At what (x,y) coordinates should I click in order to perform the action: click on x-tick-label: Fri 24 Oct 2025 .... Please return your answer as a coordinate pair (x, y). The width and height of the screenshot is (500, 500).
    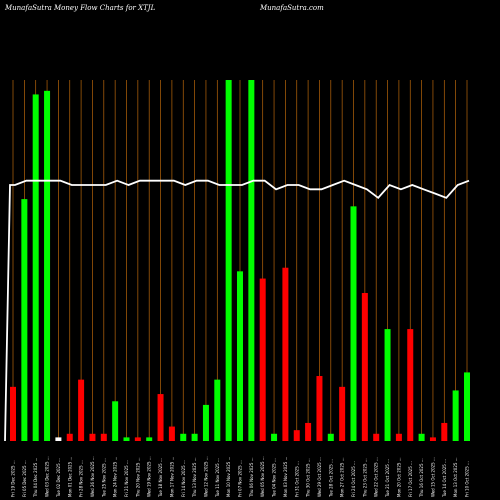
    Looking at the image, I should click on (353, 479).